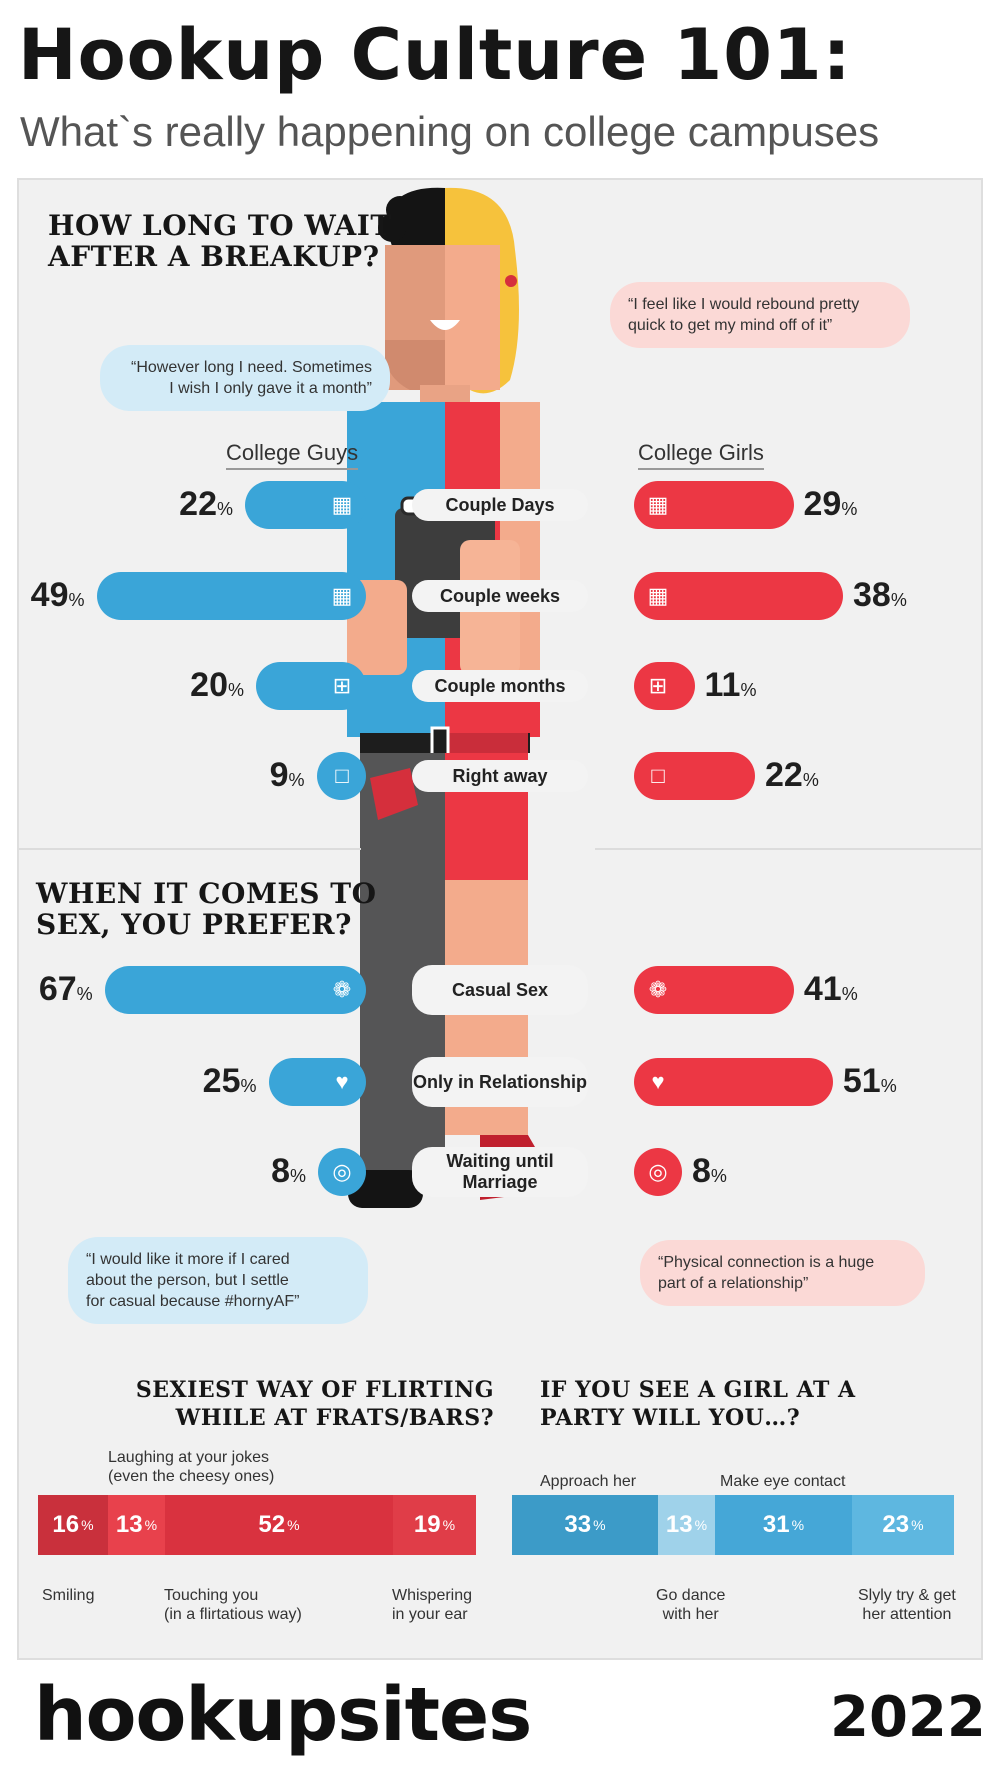 The height and width of the screenshot is (1769, 1000). I want to click on sex-pref-girl-pct: 51%, so click(870, 1081).